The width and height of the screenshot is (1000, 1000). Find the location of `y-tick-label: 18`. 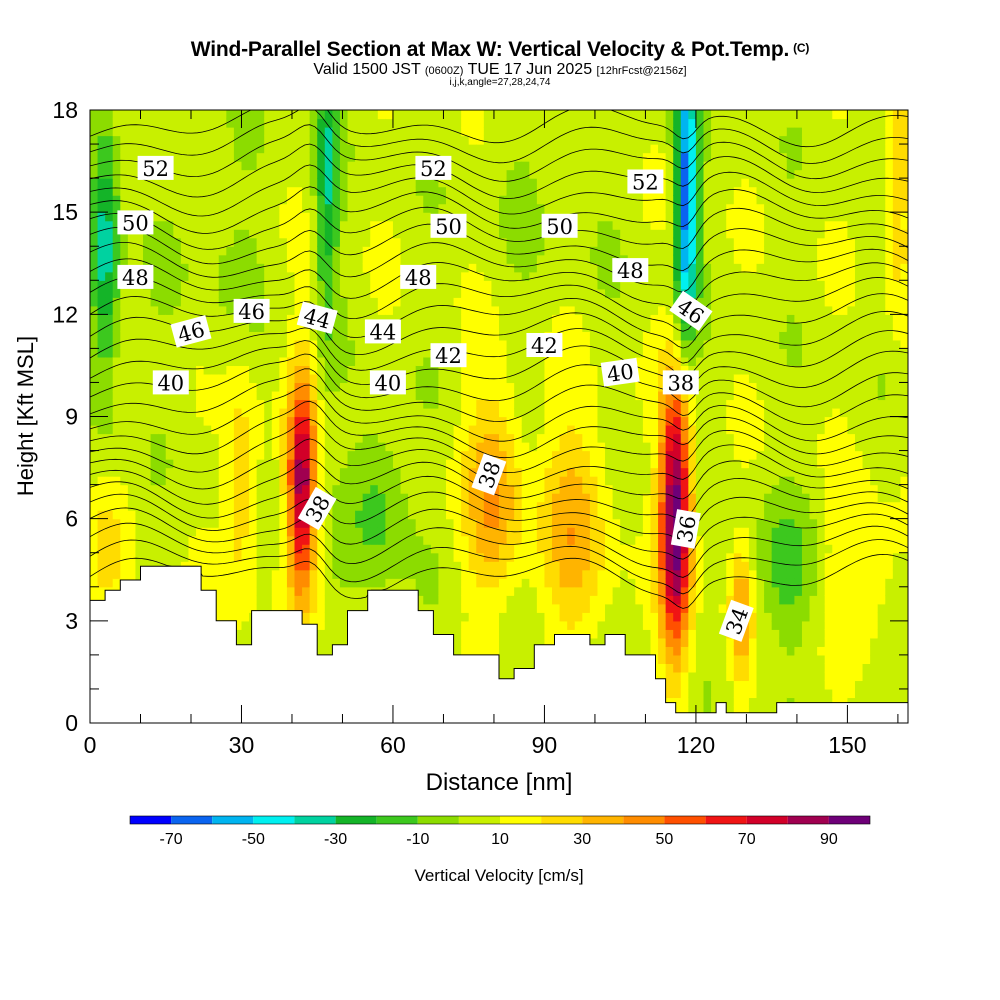

y-tick-label: 18 is located at coordinates (65, 110).